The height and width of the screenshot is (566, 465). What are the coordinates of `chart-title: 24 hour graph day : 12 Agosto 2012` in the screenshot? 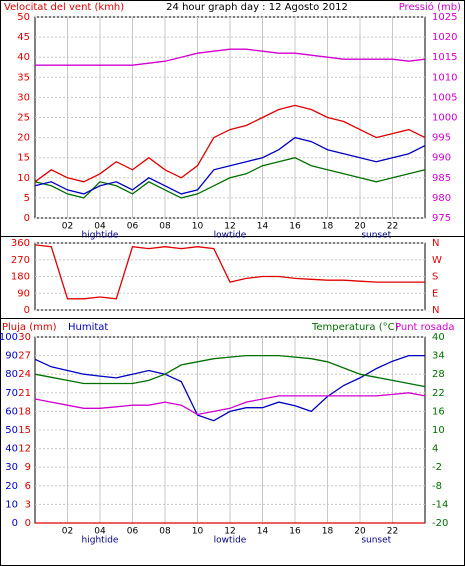 It's located at (257, 7).